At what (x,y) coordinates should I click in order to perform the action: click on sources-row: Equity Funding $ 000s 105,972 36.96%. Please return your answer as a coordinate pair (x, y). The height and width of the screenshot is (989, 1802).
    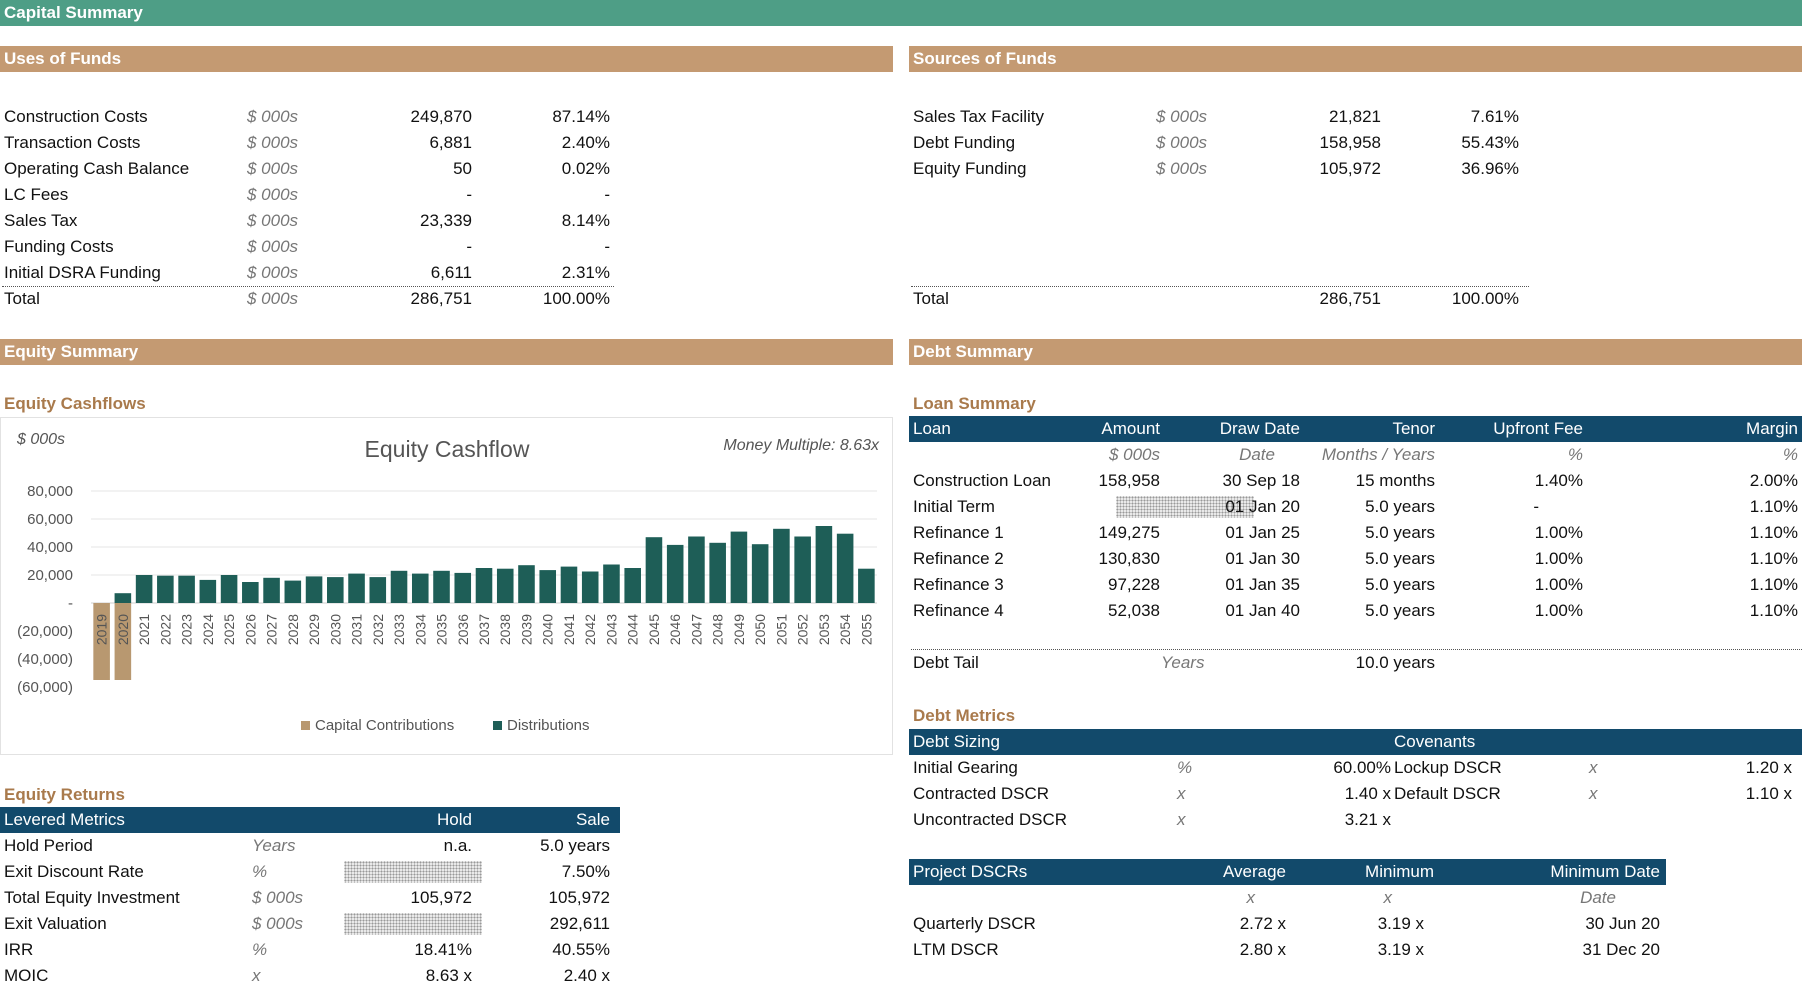
    Looking at the image, I should click on (1219, 169).